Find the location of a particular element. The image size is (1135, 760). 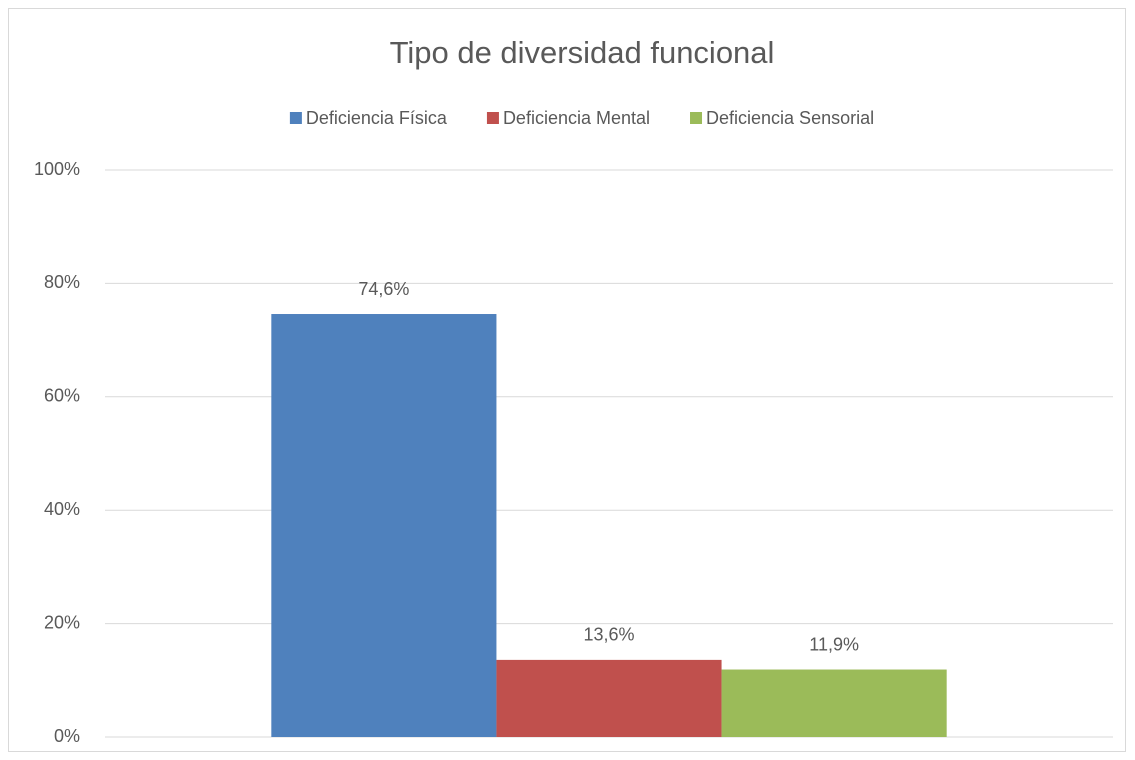

chart-title: Tipo de diversidad funcional is located at coordinates (582, 52).